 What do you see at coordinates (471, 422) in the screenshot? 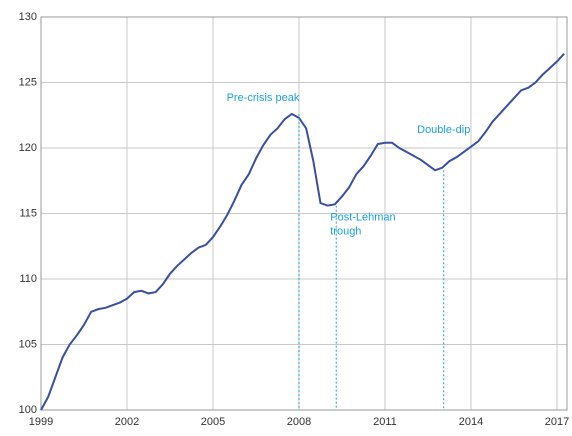
I see `x-tick-label: 2014` at bounding box center [471, 422].